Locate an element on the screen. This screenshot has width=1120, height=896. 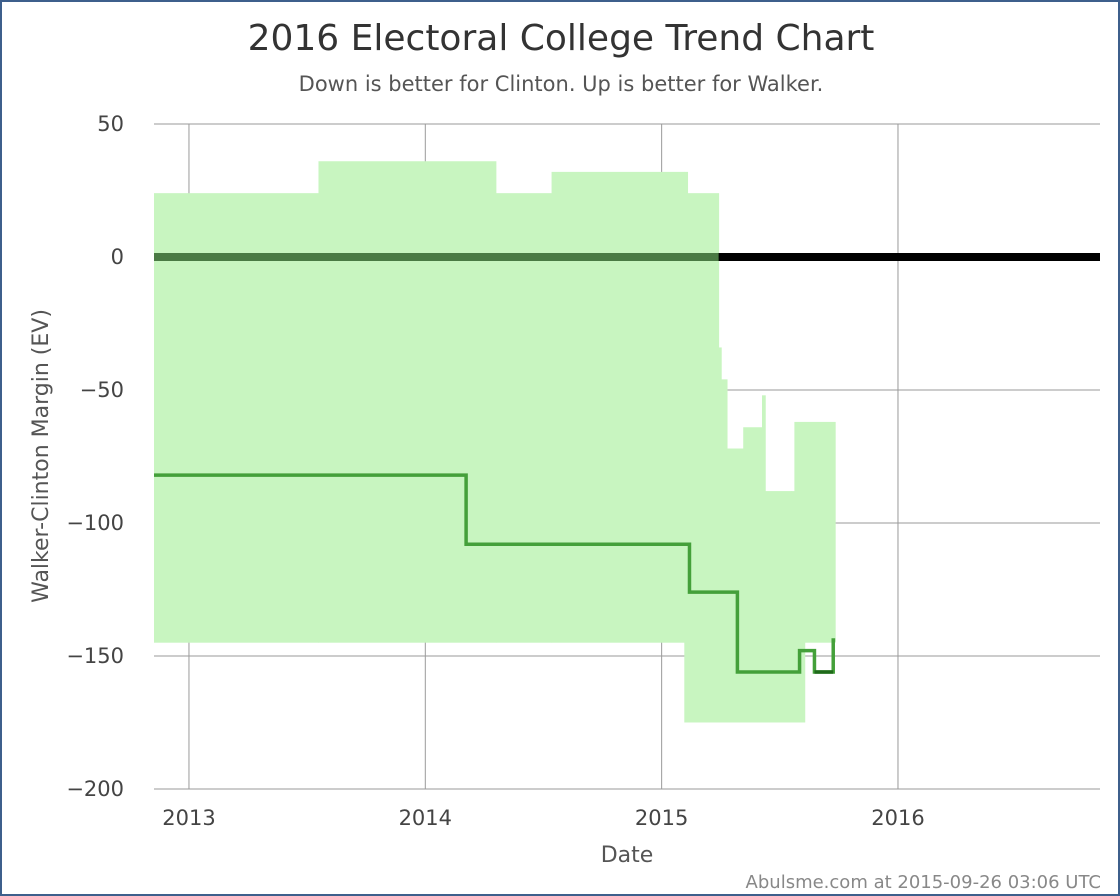
y-tick-label: −200 is located at coordinates (95, 789).